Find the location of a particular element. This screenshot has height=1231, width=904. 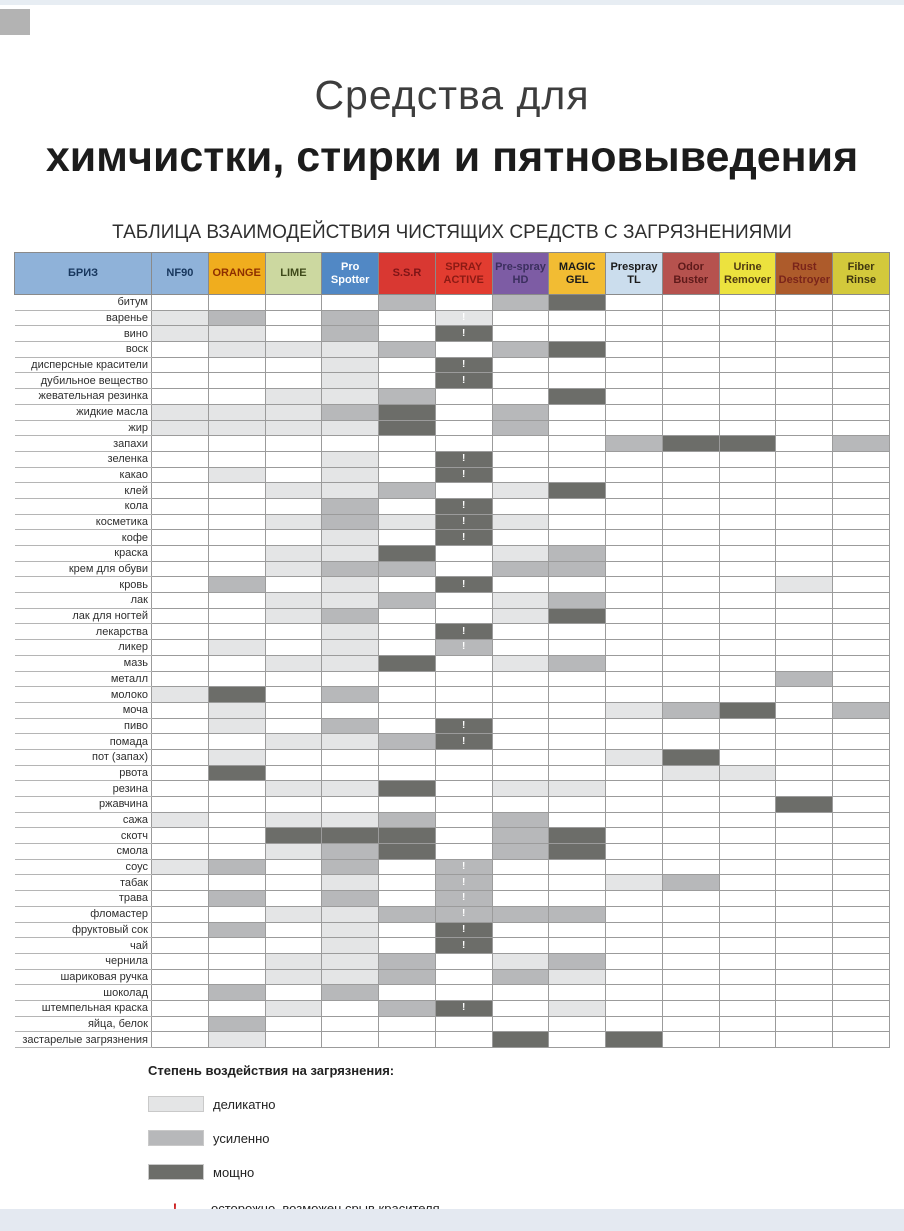

table-row: пиво! is located at coordinates (452, 726).